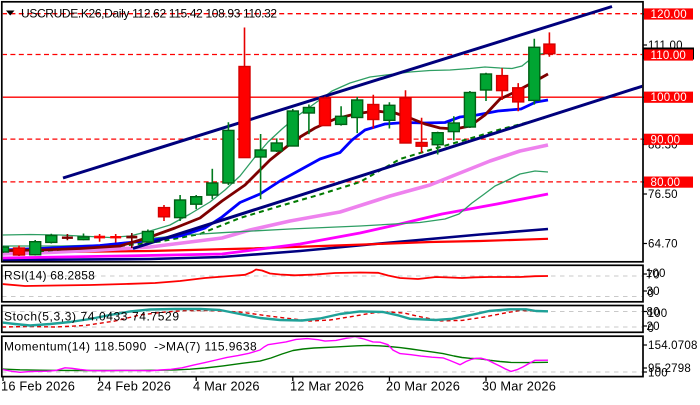  Describe the element at coordinates (653, 313) in the screenshot. I see `svg-text: 80` at that location.